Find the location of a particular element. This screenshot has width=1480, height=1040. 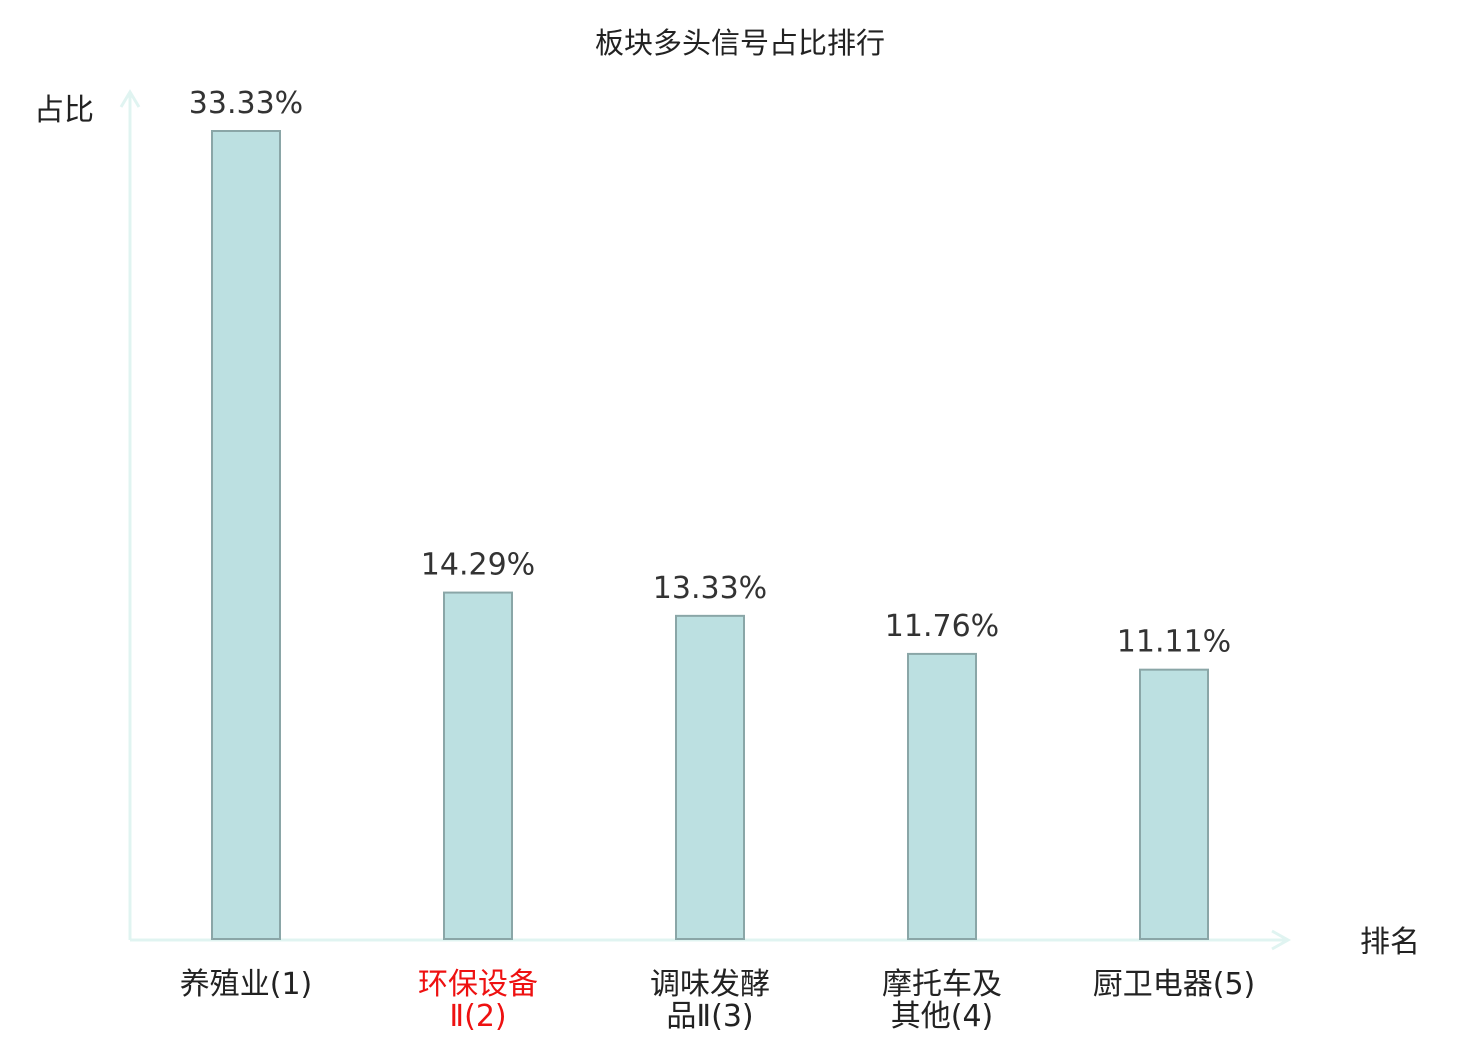

chart-title: 板块多头信号占比排行 is located at coordinates (740, 43).